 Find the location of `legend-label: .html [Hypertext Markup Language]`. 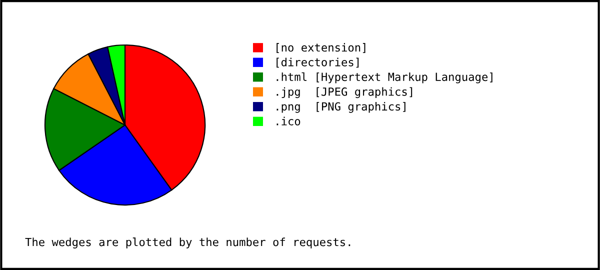

legend-label: .html [Hypertext Markup Language] is located at coordinates (384, 78).